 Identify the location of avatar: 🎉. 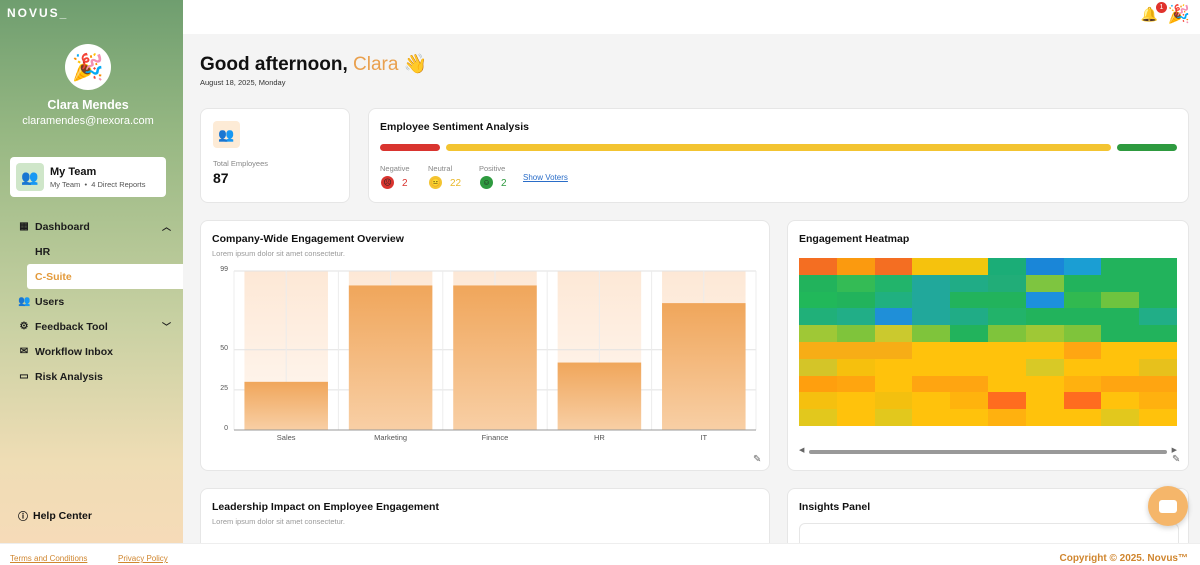
(88, 67).